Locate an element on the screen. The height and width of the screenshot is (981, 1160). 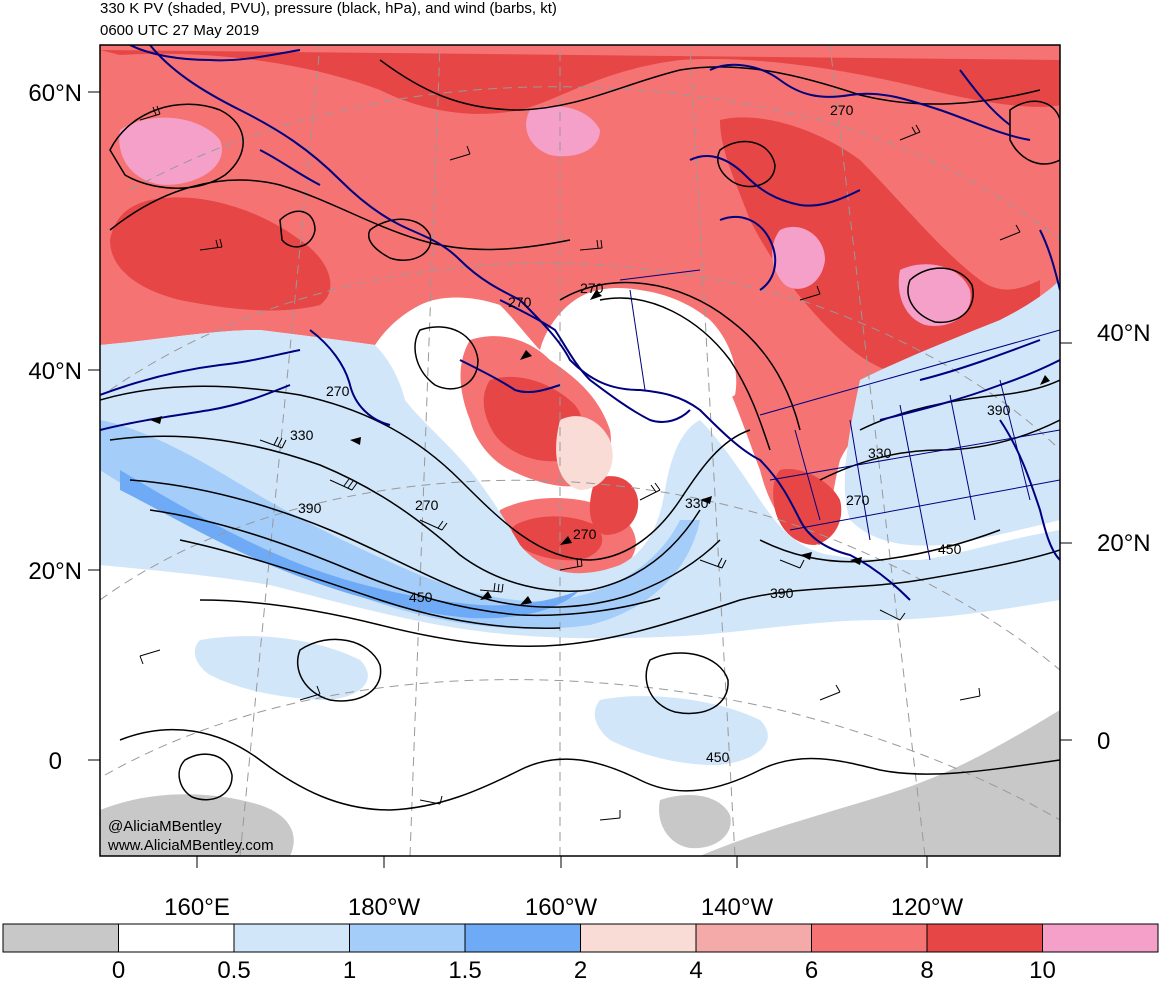
lon-label-120w: 120°W is located at coordinates (927, 907).